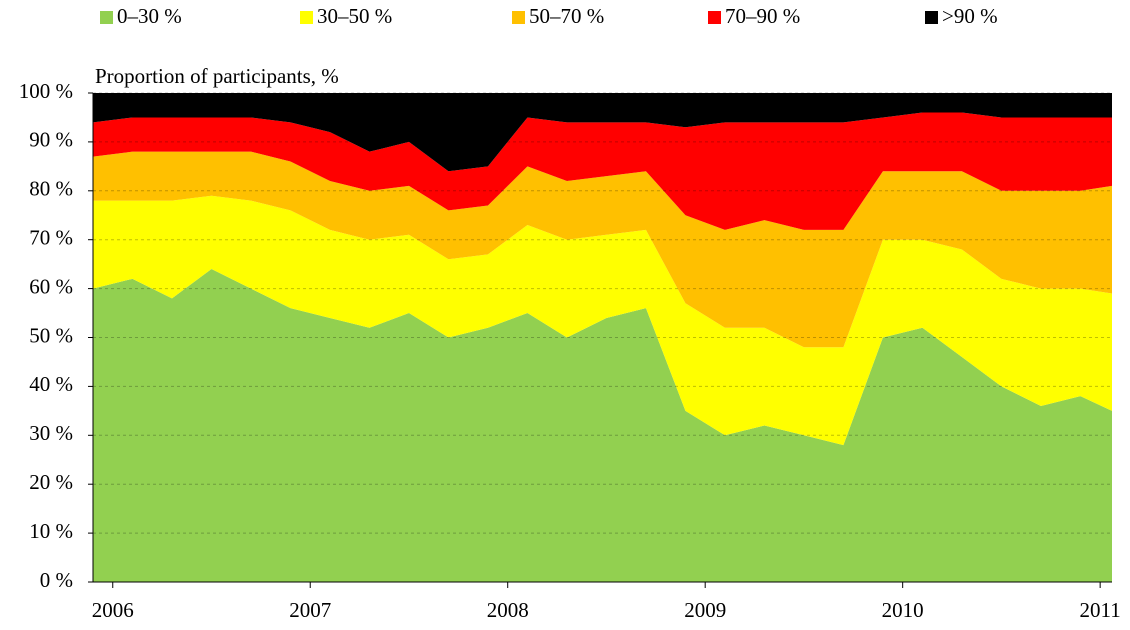  Describe the element at coordinates (970, 16) in the screenshot. I see `legend-label: >90 %` at that location.